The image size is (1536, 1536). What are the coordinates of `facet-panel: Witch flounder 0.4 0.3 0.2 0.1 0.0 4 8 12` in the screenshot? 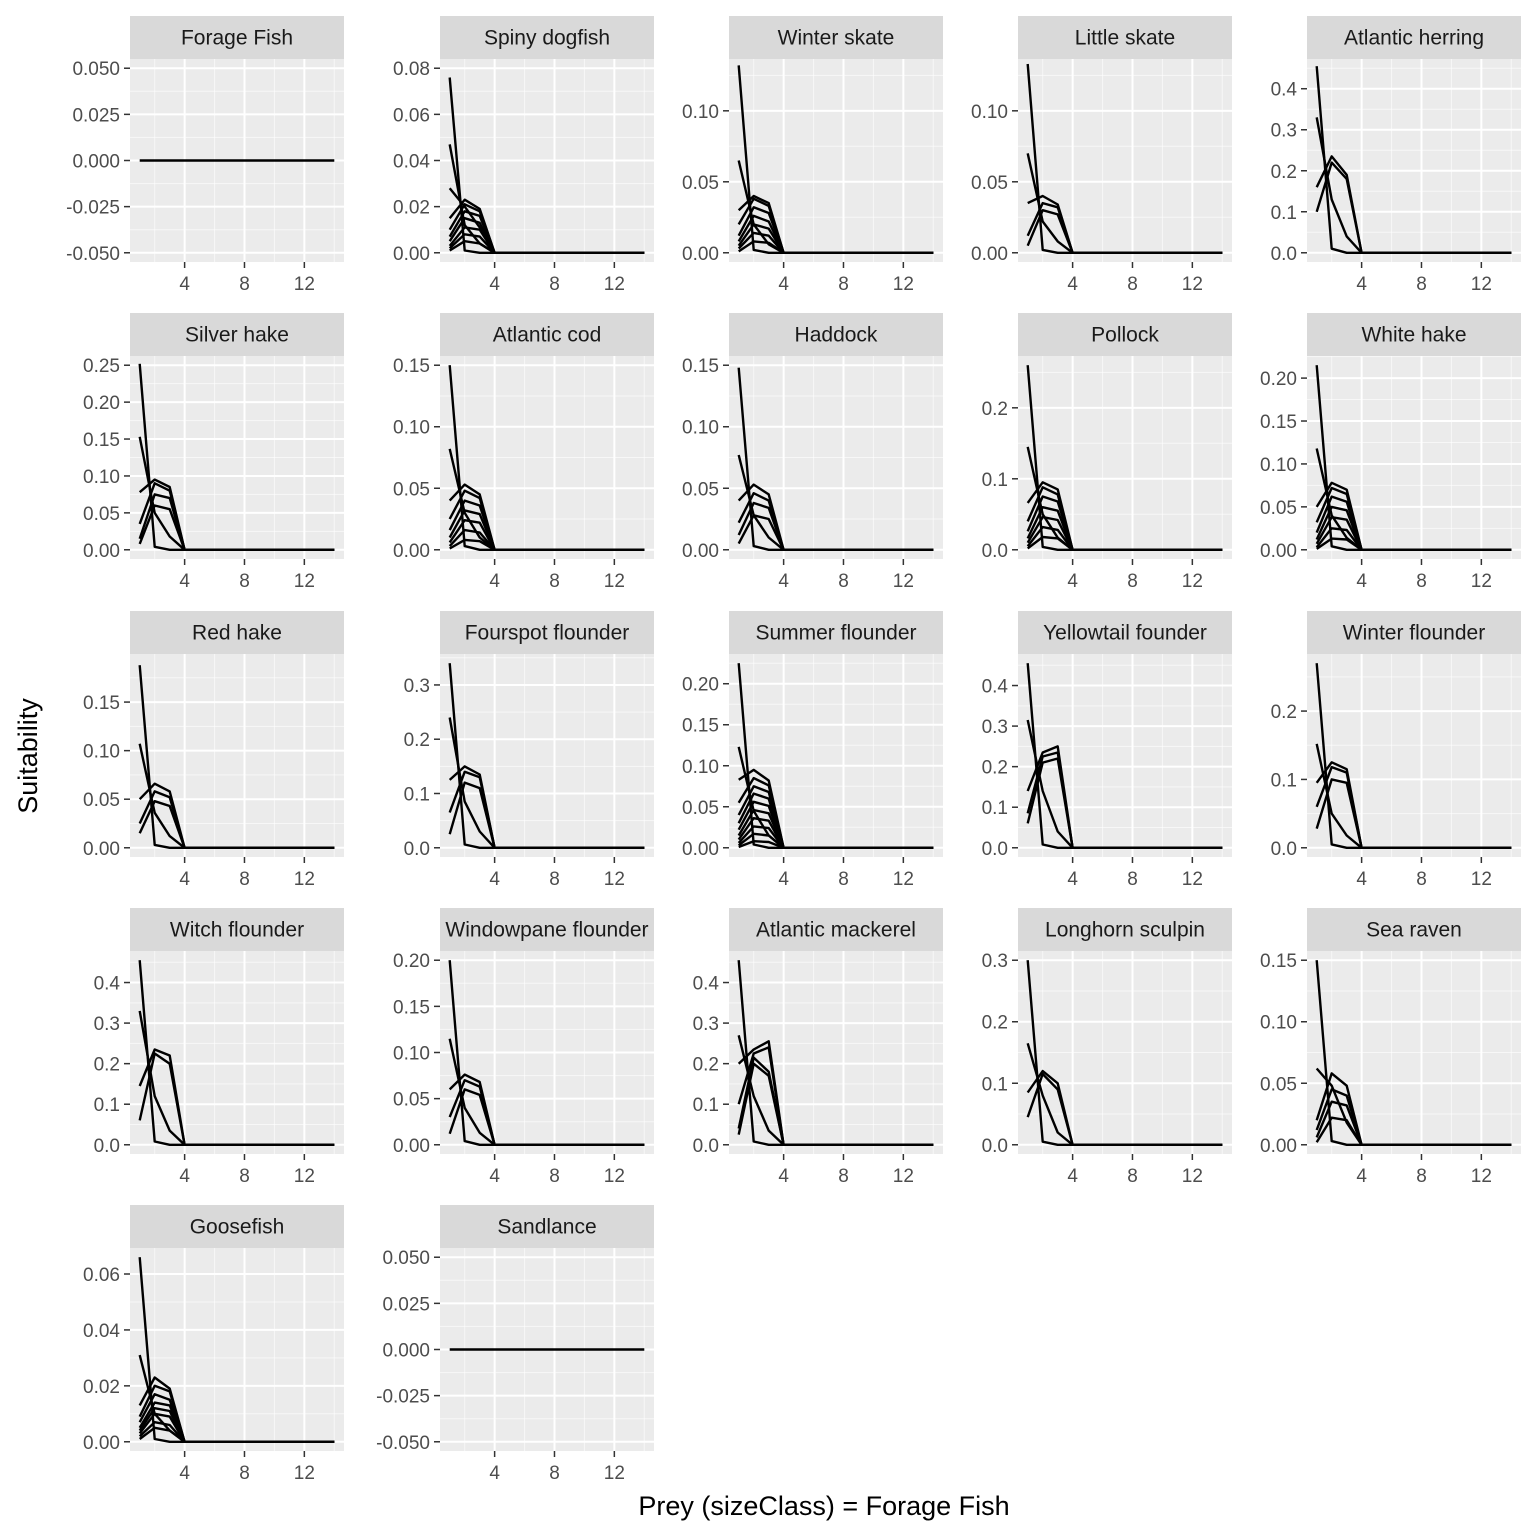 It's located at (219, 1047).